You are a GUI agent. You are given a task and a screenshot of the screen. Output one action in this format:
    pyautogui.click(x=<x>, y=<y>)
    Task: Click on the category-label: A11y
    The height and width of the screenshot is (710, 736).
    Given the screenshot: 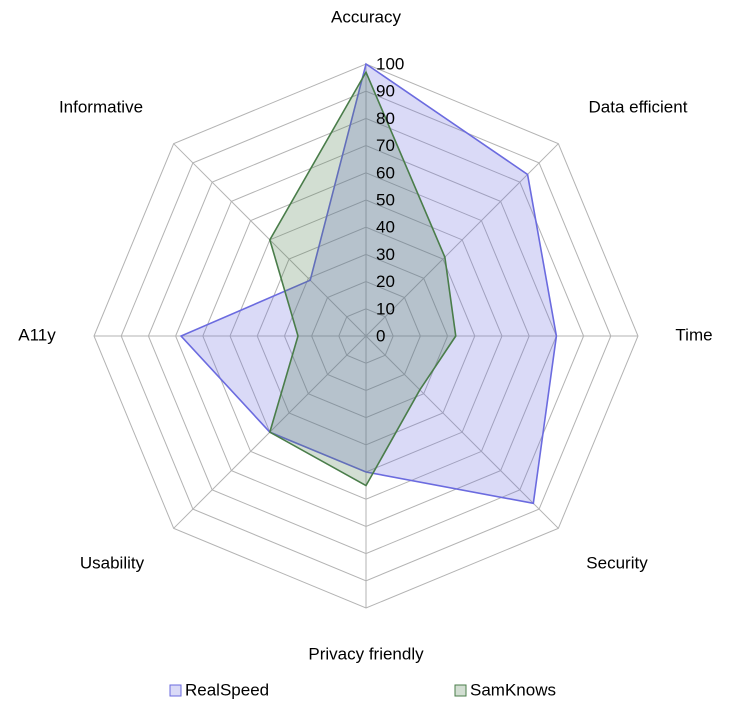 What is the action you would take?
    pyautogui.click(x=37, y=334)
    